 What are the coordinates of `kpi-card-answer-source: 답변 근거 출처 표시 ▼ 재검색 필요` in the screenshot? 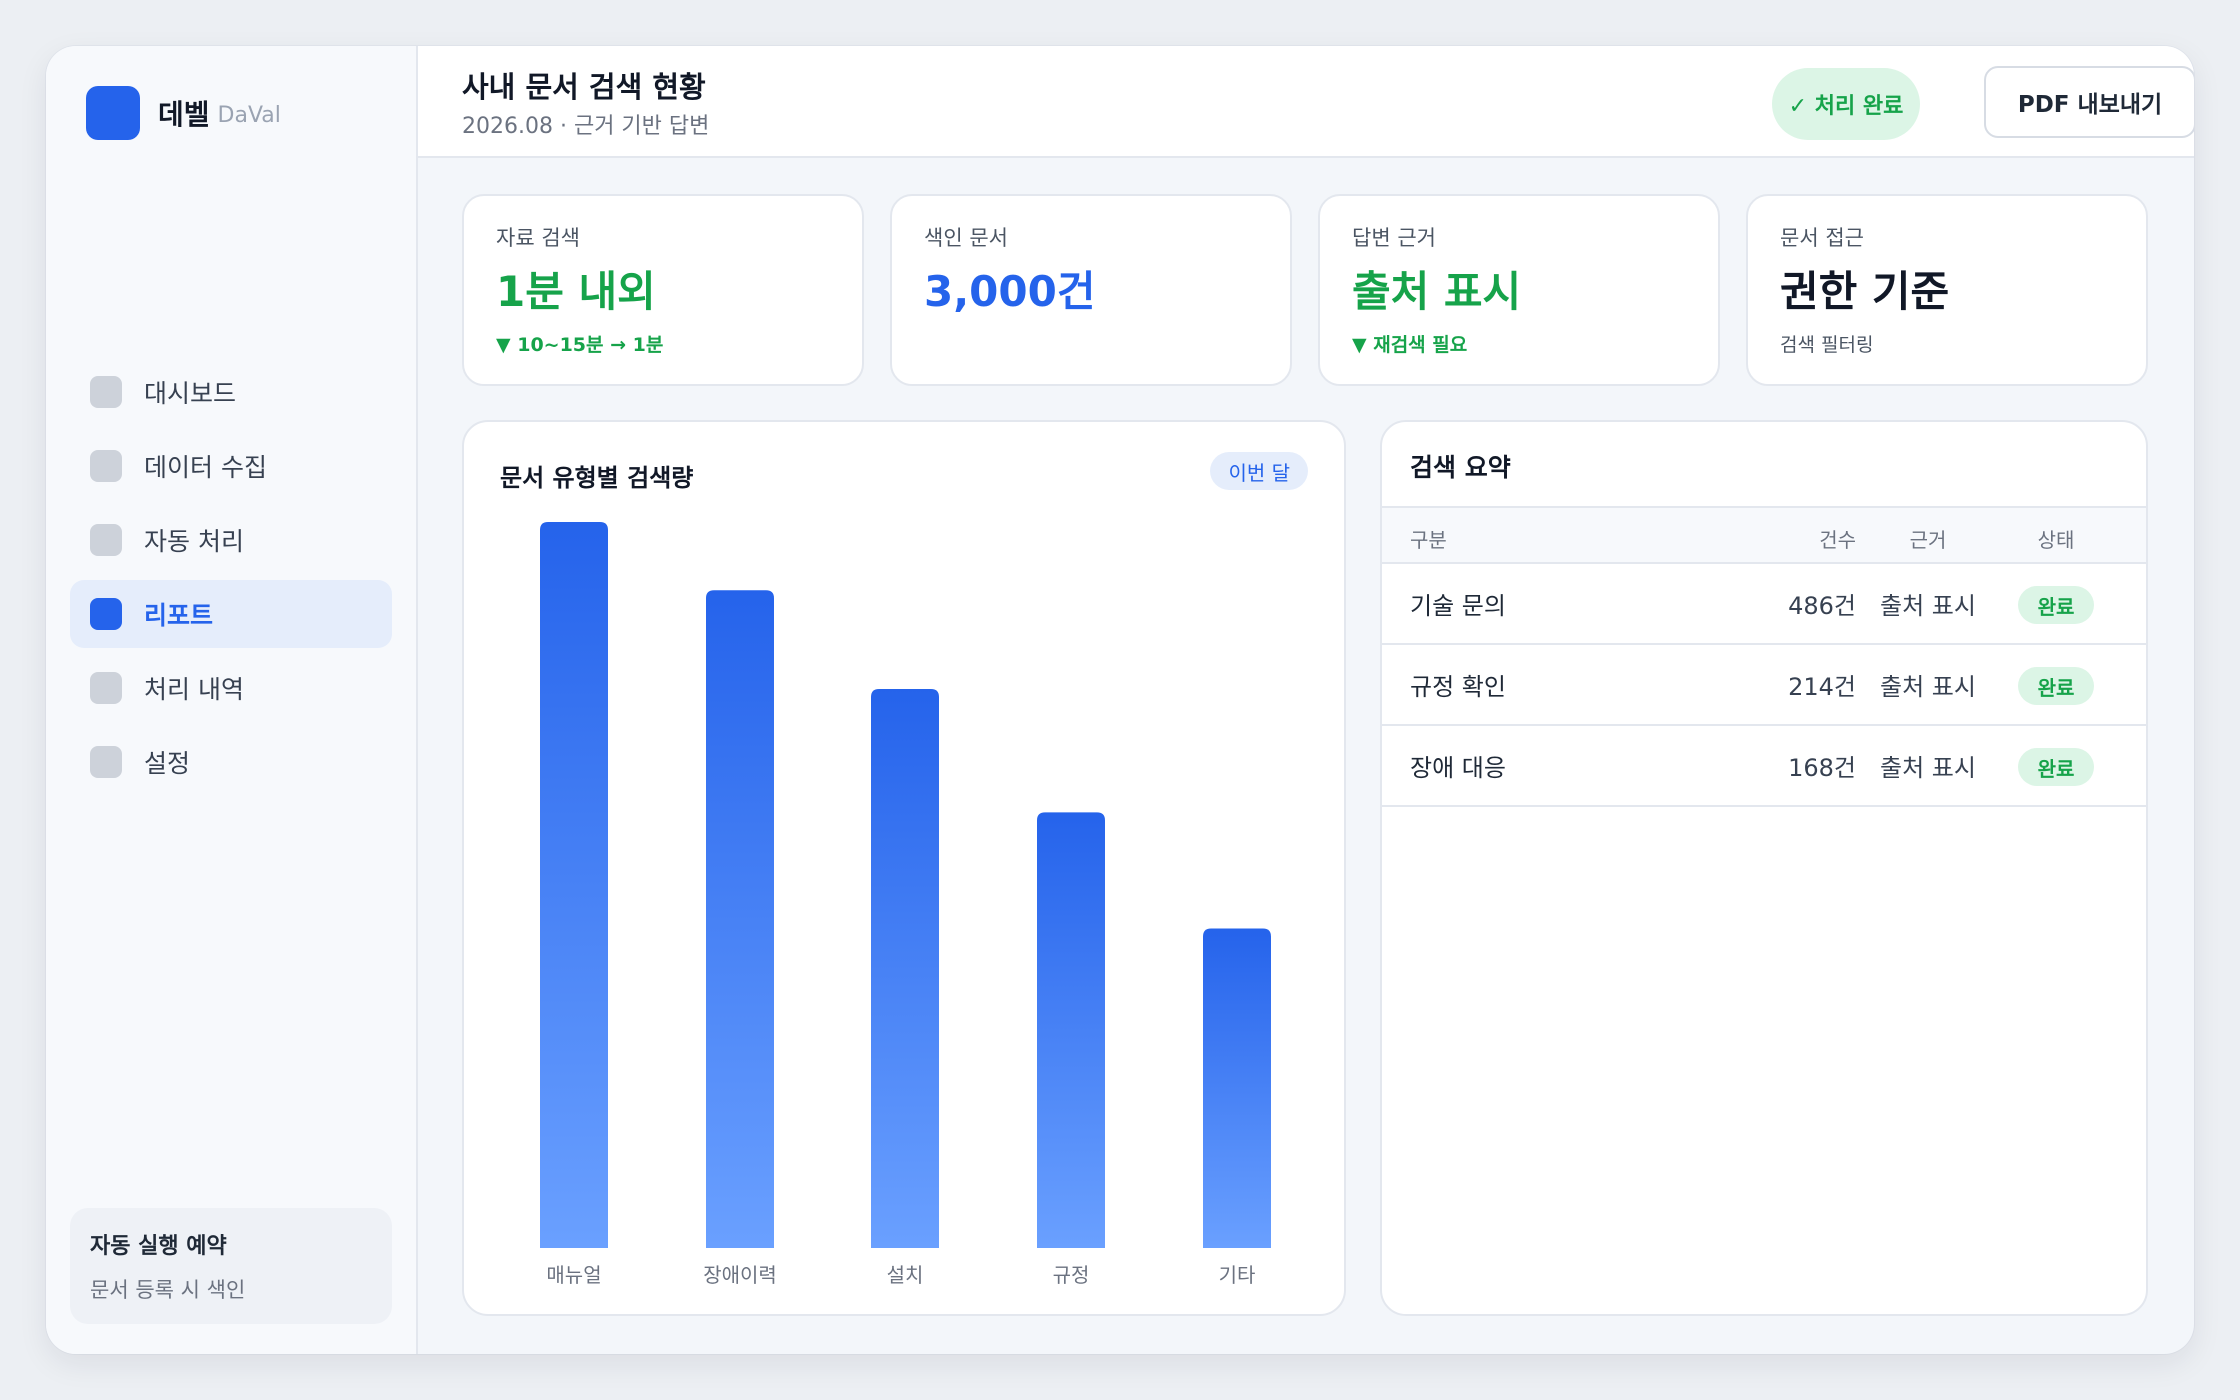 It's located at (1519, 290).